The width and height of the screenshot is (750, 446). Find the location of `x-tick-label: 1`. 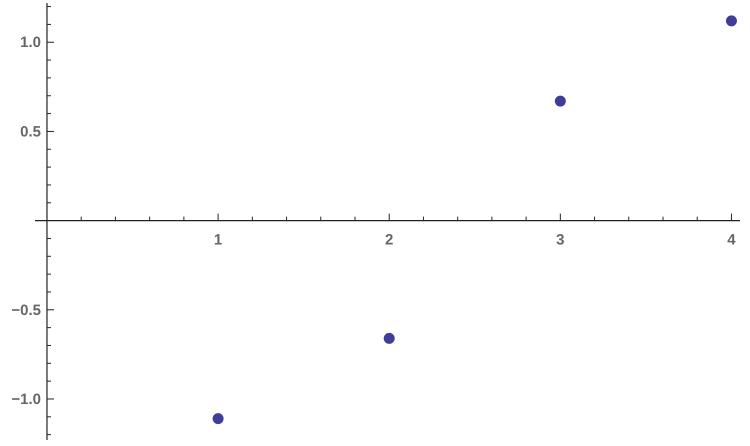

x-tick-label: 1 is located at coordinates (218, 240).